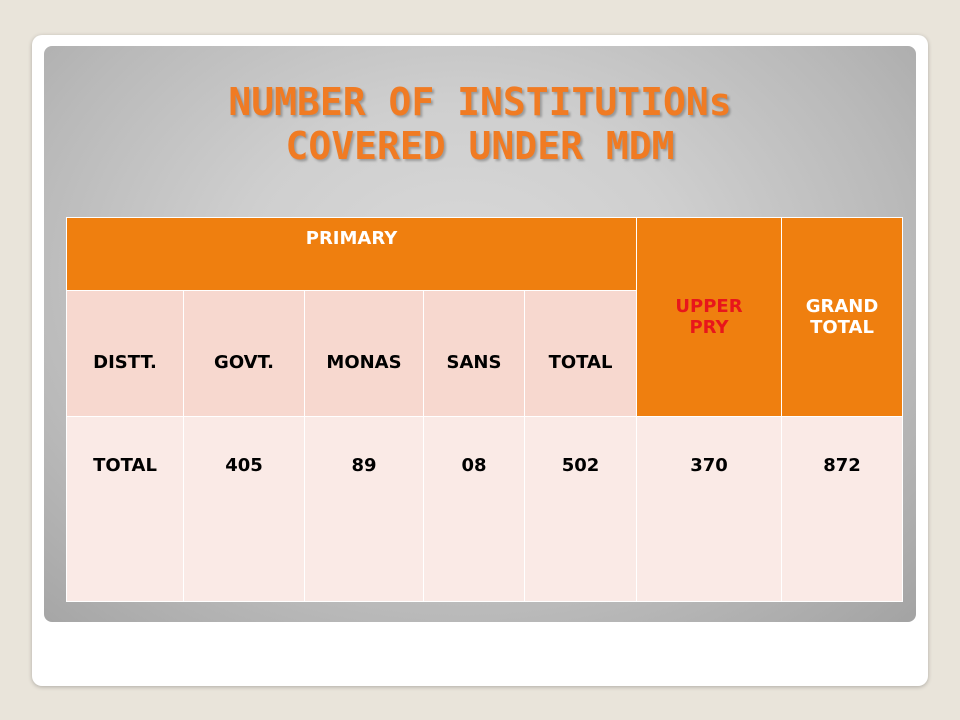 The height and width of the screenshot is (720, 960). I want to click on cell-upper-pry: 370, so click(709, 509).